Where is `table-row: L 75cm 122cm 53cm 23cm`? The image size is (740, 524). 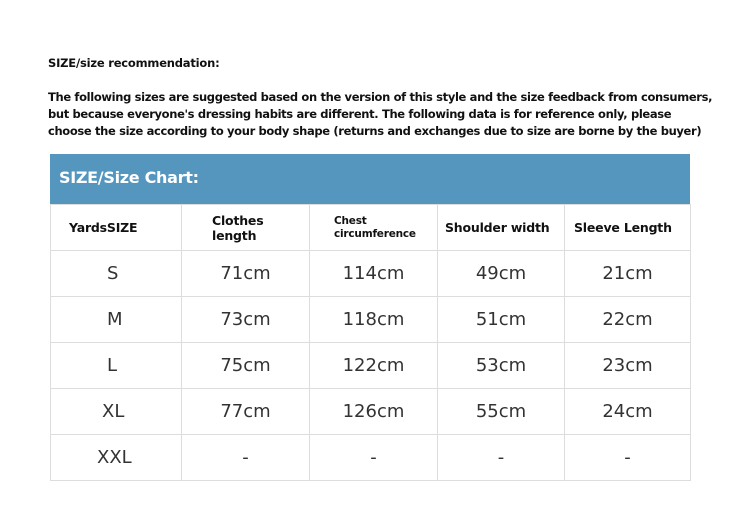 table-row: L 75cm 122cm 53cm 23cm is located at coordinates (370, 365).